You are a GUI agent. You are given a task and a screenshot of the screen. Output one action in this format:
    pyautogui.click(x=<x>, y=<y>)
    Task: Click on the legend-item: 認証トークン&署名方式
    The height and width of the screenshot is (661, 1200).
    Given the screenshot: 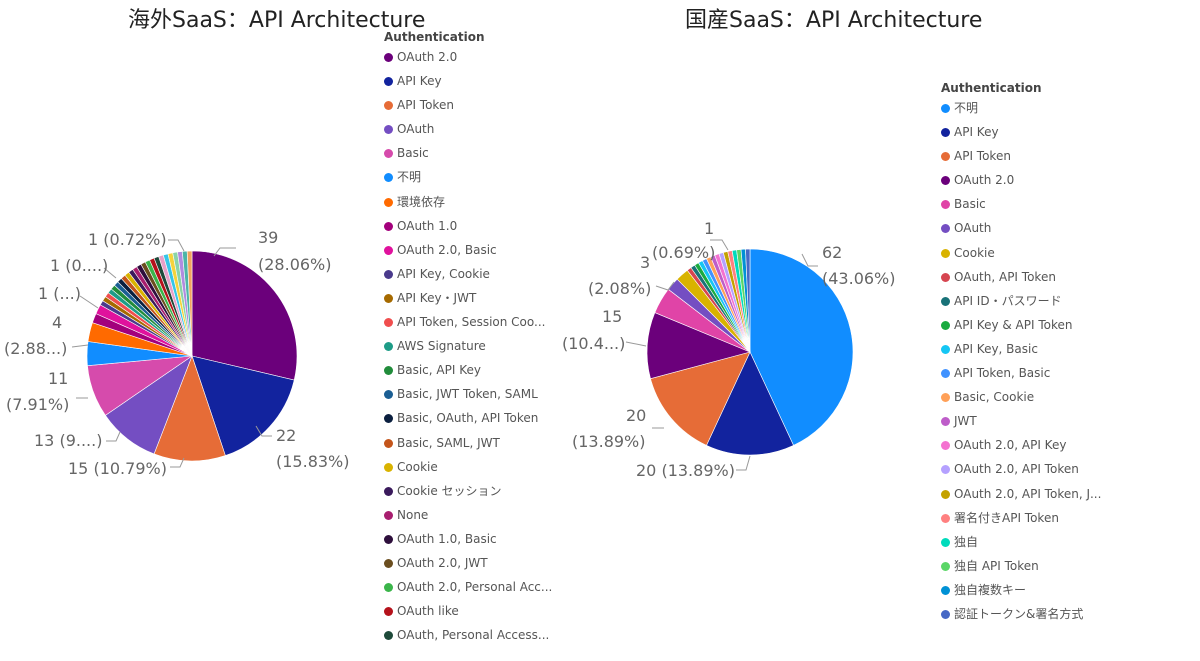 What is the action you would take?
    pyautogui.click(x=1028, y=614)
    